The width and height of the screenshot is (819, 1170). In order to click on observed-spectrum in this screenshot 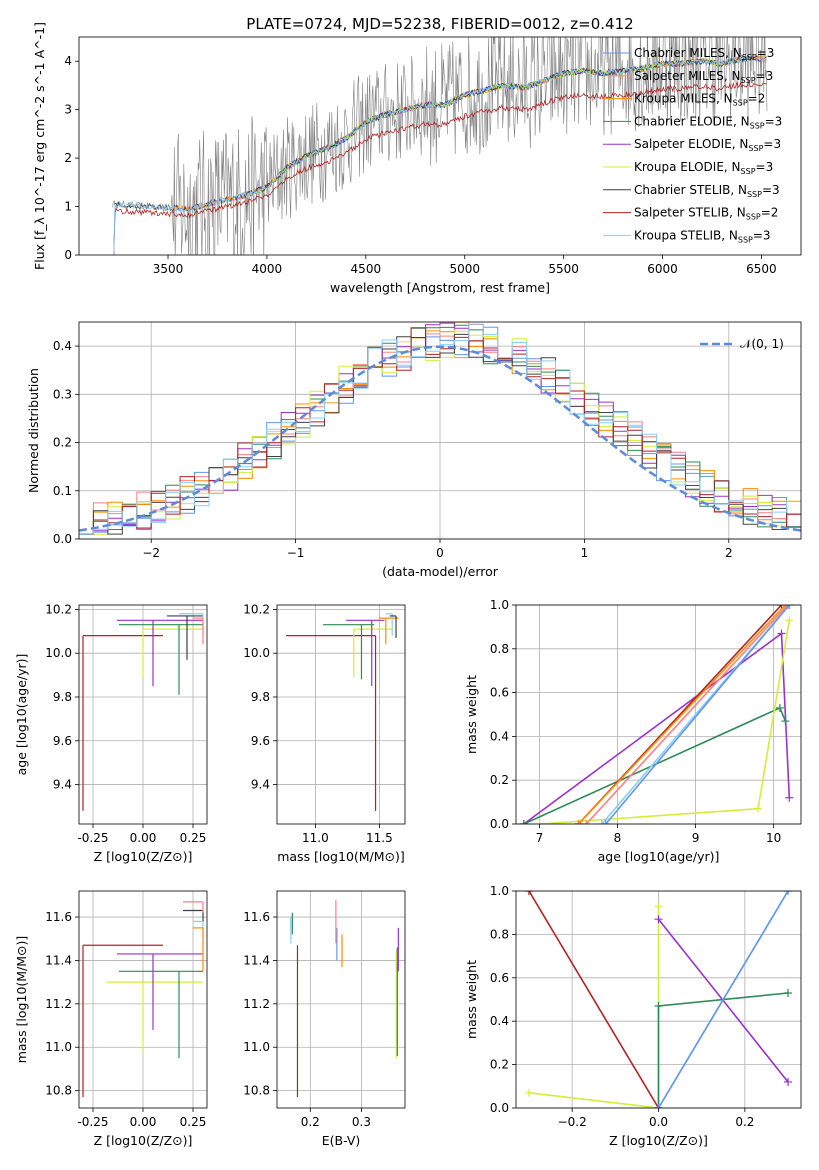, I will do `click(440, 146)`.